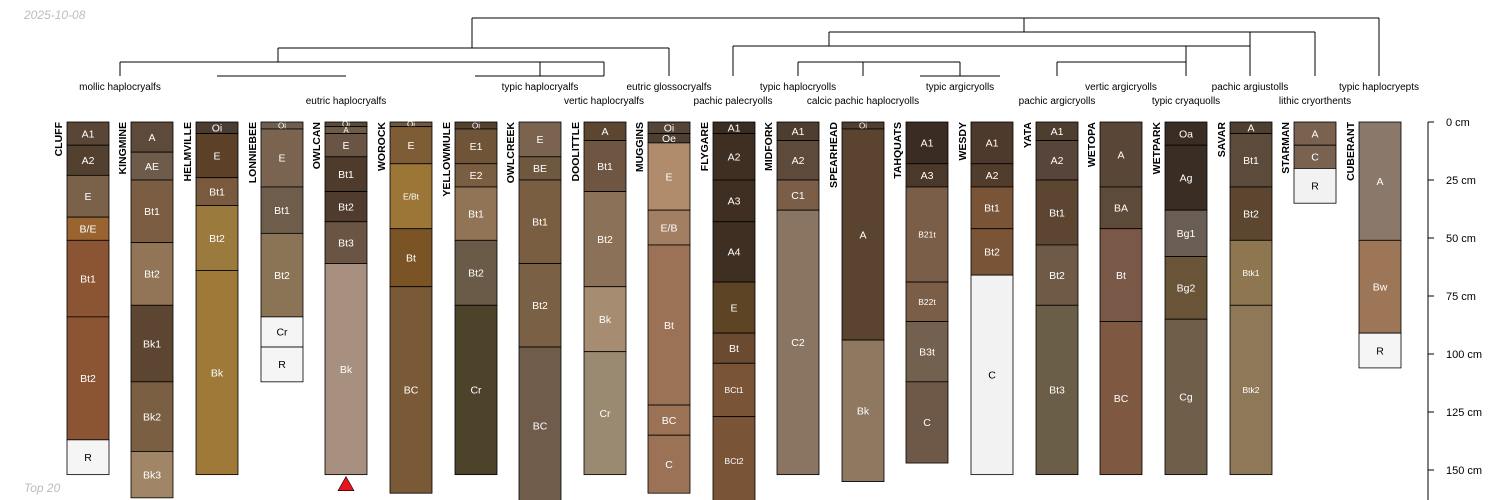 Image resolution: width=1500 pixels, height=500 pixels. I want to click on profile-yata: YATA A1 A2 Bt1 Bt2 Bt3, so click(1050, 299).